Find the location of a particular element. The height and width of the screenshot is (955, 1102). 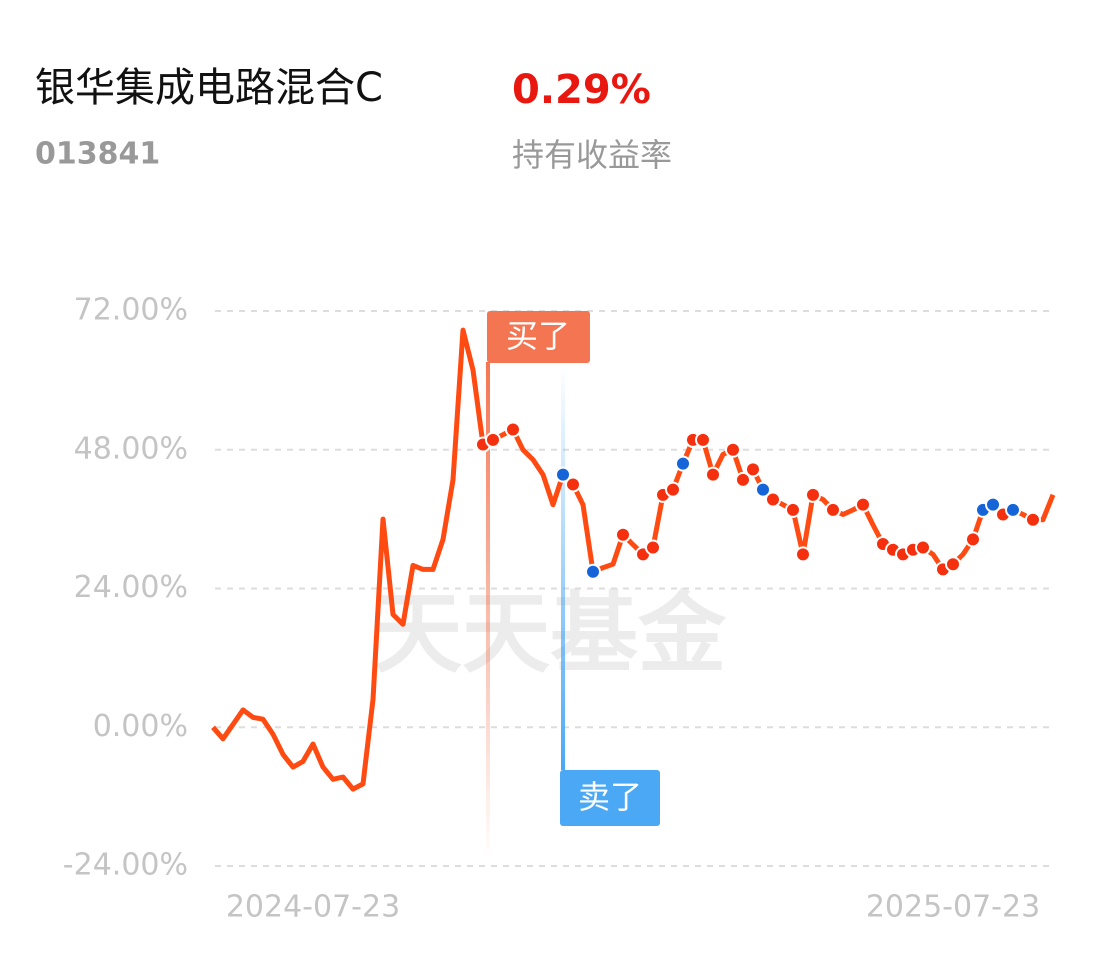

fund-title: 银华集成电路混合C is located at coordinates (209, 88).